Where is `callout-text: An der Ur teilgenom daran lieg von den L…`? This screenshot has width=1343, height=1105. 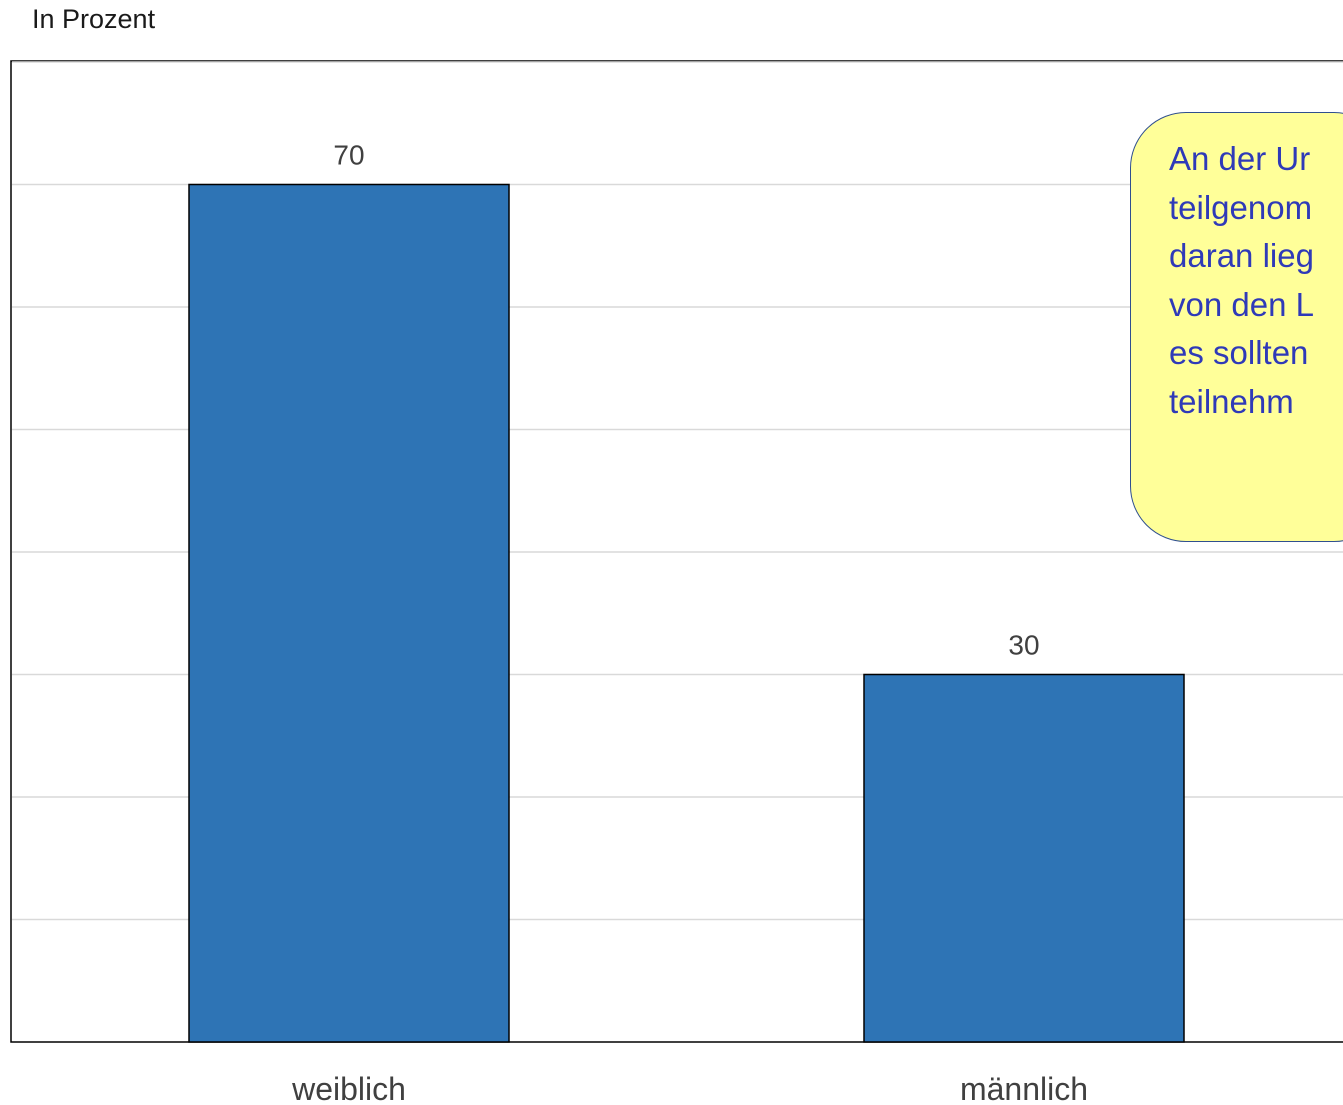
callout-text: An der Ur teilgenom daran lieg von den L… is located at coordinates (1256, 280).